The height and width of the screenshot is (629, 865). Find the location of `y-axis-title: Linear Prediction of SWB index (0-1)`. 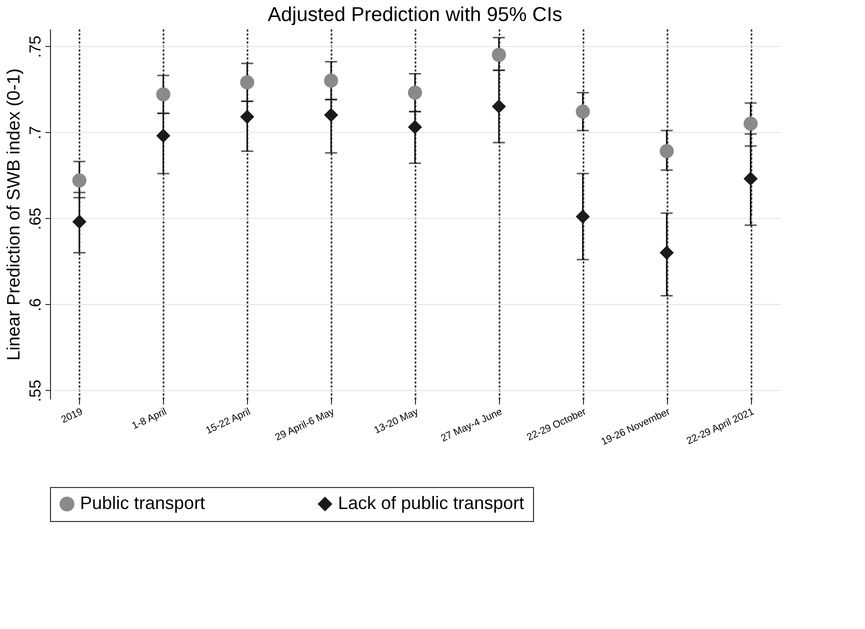

y-axis-title: Linear Prediction of SWB index (0-1) is located at coordinates (14, 214).